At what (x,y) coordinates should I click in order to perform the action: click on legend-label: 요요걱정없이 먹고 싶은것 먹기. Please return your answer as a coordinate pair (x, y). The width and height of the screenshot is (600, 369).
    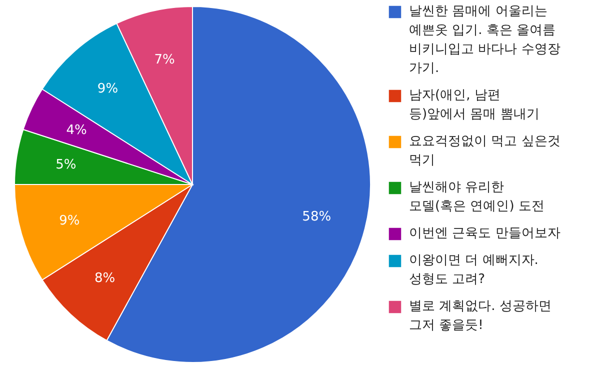
    Looking at the image, I should click on (484, 151).